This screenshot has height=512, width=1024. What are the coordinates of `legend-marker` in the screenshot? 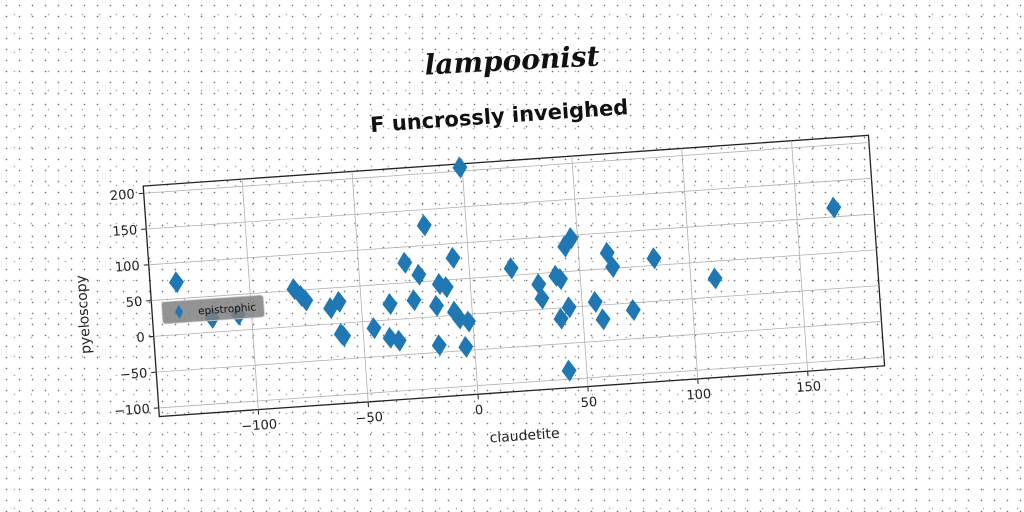 It's located at (179, 311).